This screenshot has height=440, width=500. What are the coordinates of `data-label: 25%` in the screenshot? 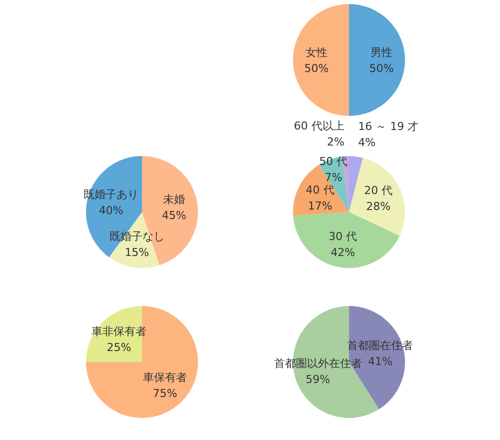 It's located at (119, 347).